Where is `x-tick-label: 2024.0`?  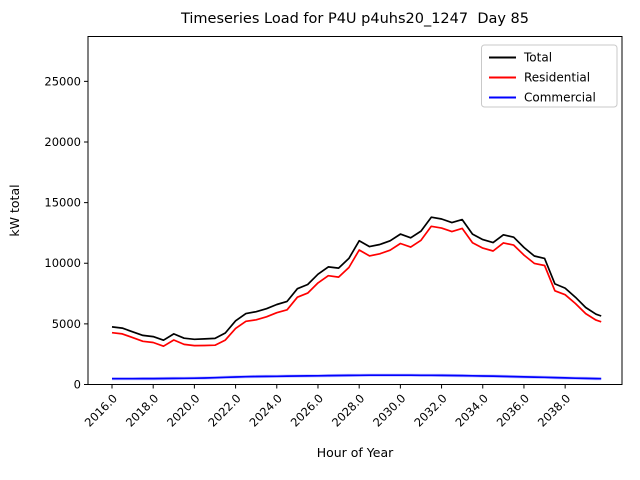
x-tick-label: 2024.0 is located at coordinates (266, 410).